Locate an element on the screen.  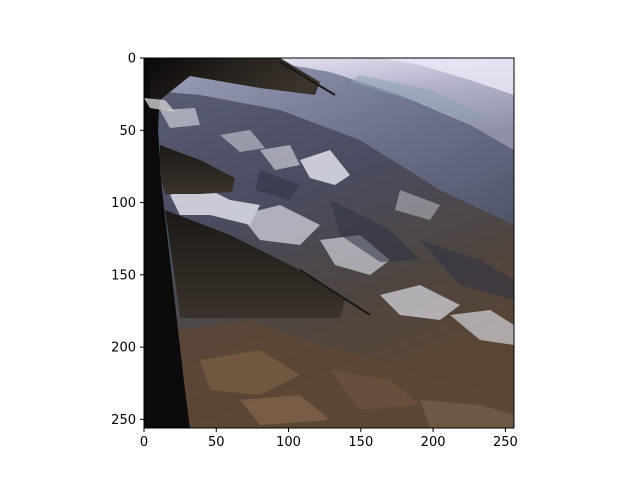
sky is located at coordinates (382, 104).